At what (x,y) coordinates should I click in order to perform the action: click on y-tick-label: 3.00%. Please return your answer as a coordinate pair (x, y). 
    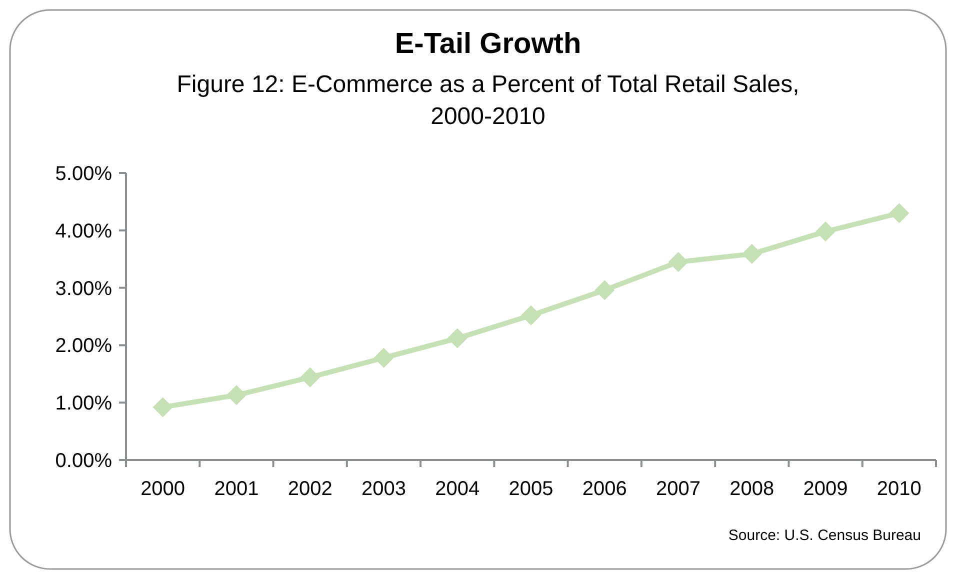
    Looking at the image, I should click on (83, 289).